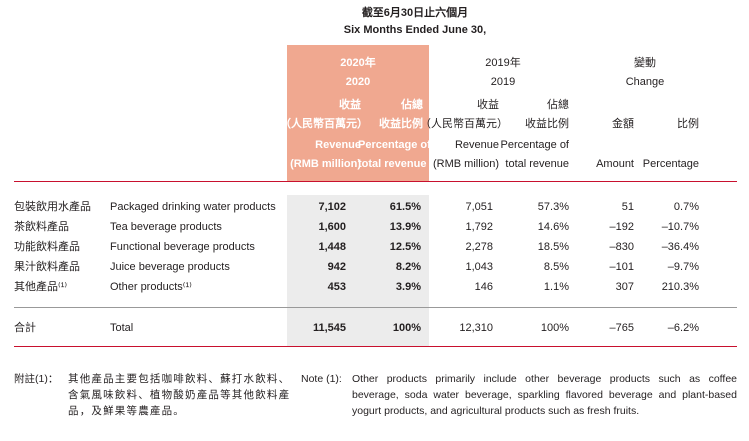 Image resolution: width=749 pixels, height=441 pixels. Describe the element at coordinates (25, 328) in the screenshot. I see `total-label-zh: 合計` at that location.